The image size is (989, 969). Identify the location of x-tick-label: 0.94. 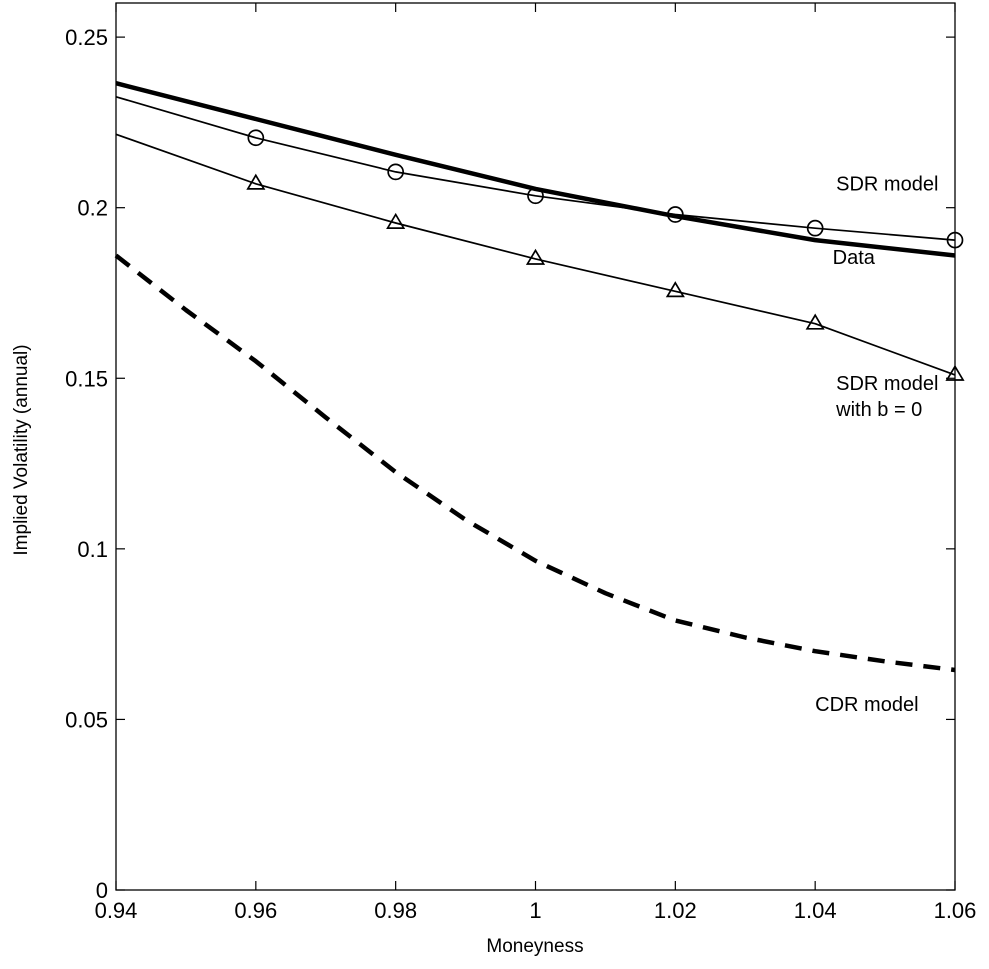
(116, 910).